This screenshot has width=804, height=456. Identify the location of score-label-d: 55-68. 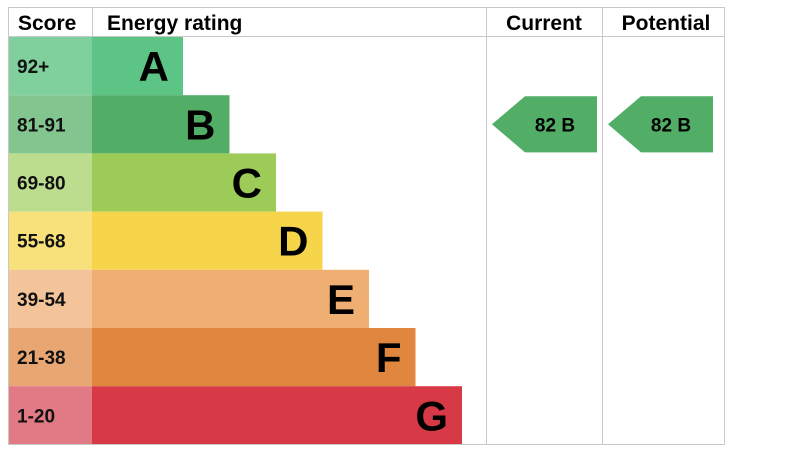
(41, 242).